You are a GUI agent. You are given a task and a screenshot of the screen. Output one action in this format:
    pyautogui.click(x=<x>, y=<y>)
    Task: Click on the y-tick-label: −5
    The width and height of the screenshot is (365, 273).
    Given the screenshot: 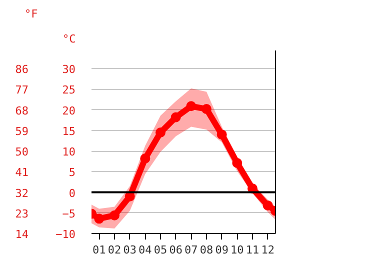 What is the action you would take?
    pyautogui.click(x=69, y=213)
    